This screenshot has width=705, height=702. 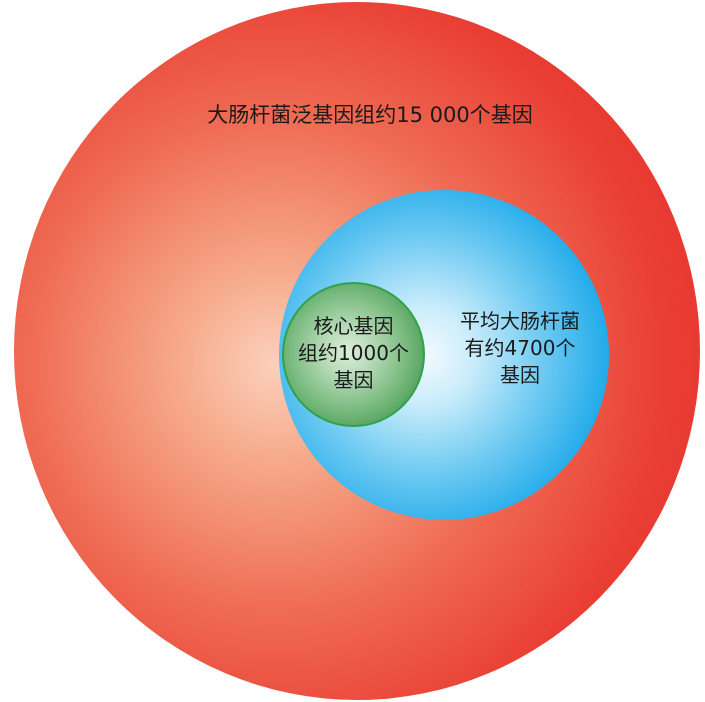 I want to click on core-genome-label-line-3: 基因, so click(x=353, y=380).